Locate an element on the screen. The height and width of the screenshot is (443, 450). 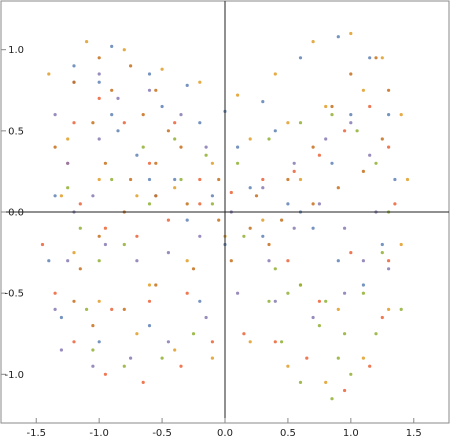
x-tick-label: -1.0 is located at coordinates (99, 433).